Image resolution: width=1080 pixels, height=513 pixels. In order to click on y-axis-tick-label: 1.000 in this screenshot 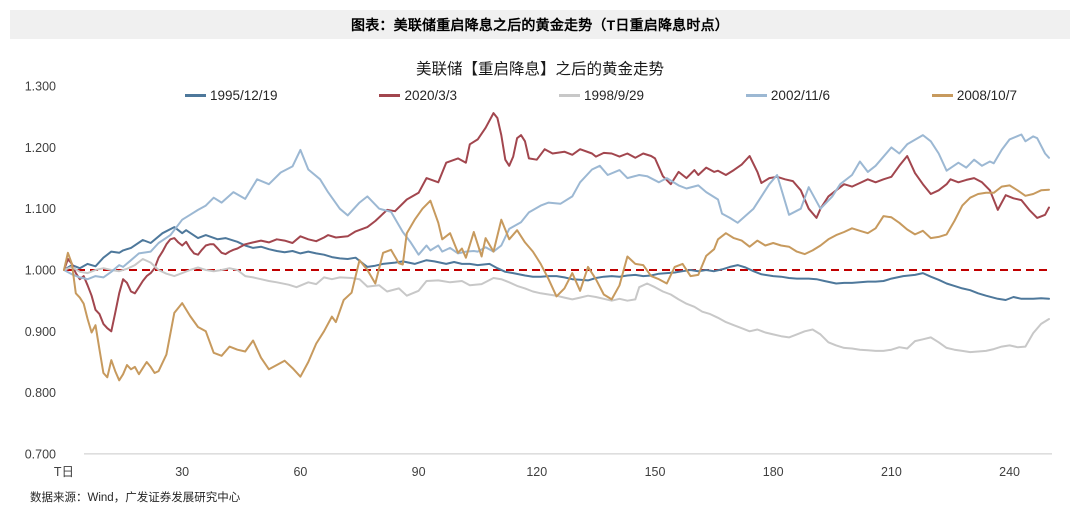, I will do `click(40, 271)`.